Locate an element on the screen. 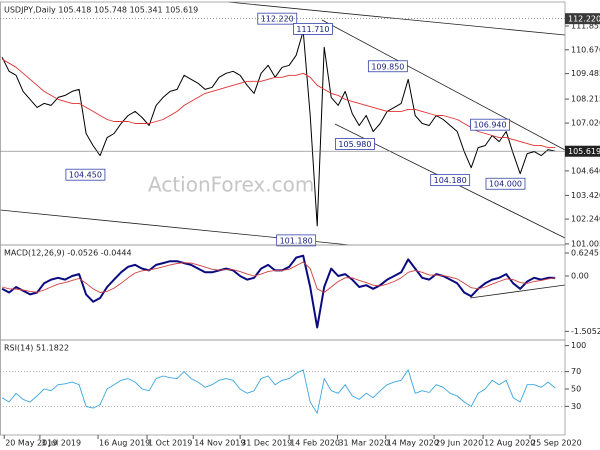 This screenshot has width=600, height=450. x-tick-label: 12 Aug 2020 is located at coordinates (509, 443).